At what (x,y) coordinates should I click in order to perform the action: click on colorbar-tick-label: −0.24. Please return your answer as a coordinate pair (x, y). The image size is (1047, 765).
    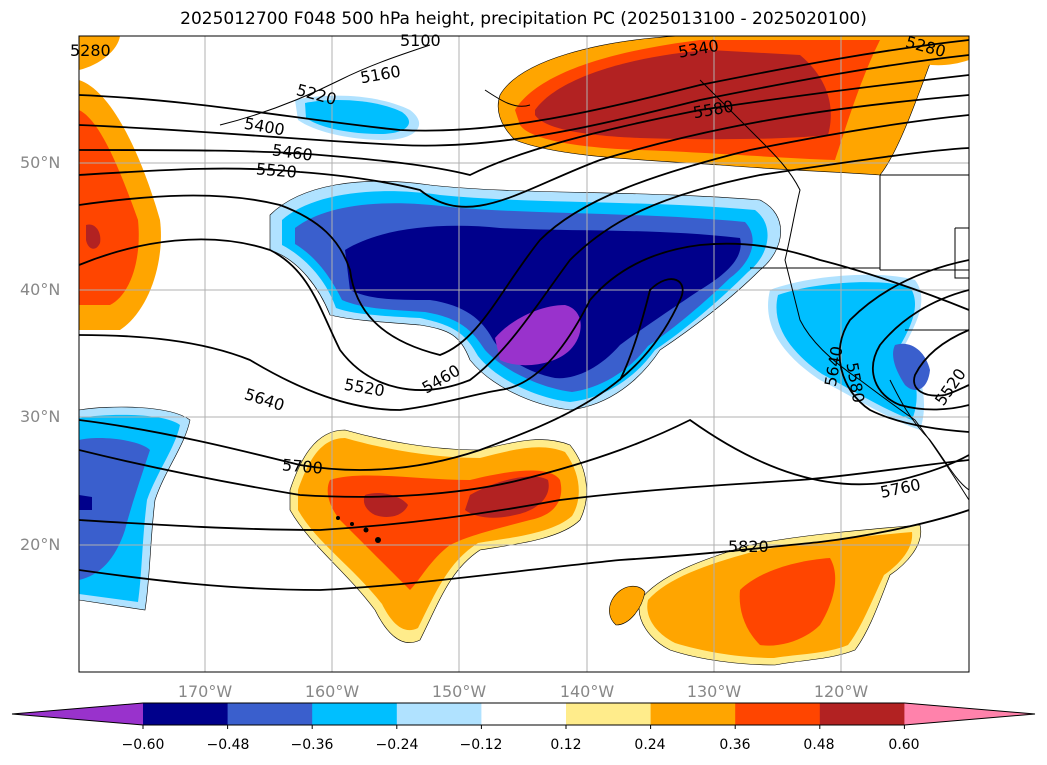
    Looking at the image, I should click on (397, 745).